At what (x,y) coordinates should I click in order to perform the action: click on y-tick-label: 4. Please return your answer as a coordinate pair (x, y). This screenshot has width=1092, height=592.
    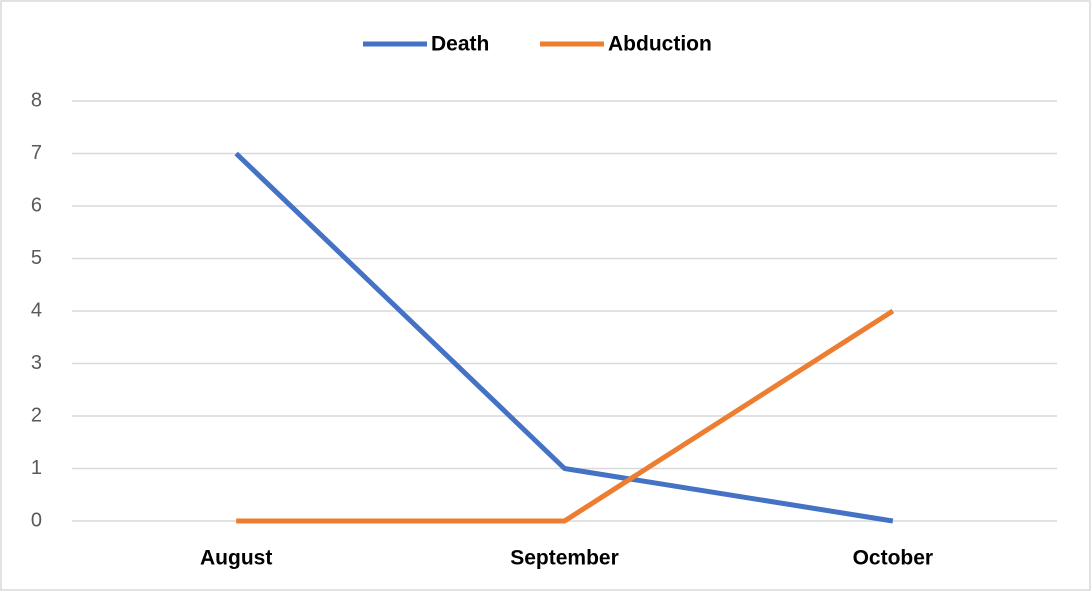
    Looking at the image, I should click on (36, 310).